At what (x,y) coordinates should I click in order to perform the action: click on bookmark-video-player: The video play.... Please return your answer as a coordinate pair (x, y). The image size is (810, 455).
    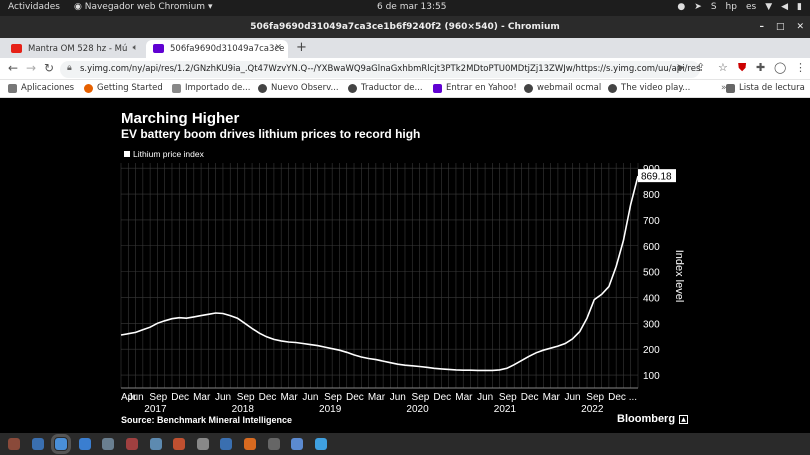
    Looking at the image, I should click on (649, 88).